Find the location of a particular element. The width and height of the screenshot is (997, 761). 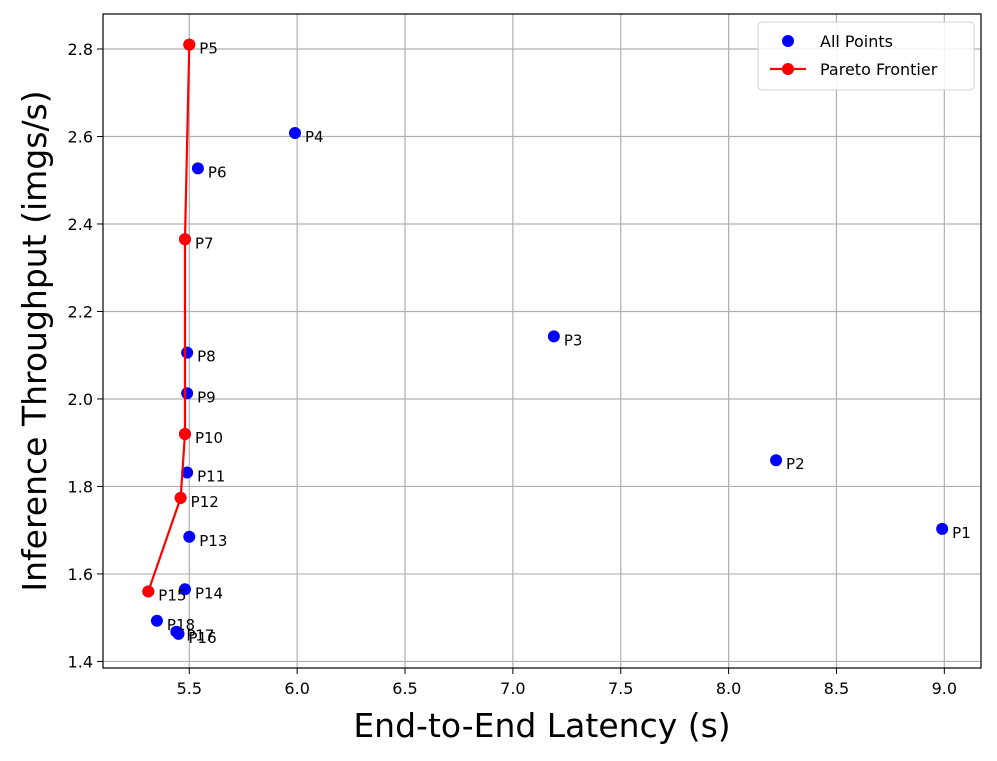

y-tick-label: 2.8 is located at coordinates (80, 49).